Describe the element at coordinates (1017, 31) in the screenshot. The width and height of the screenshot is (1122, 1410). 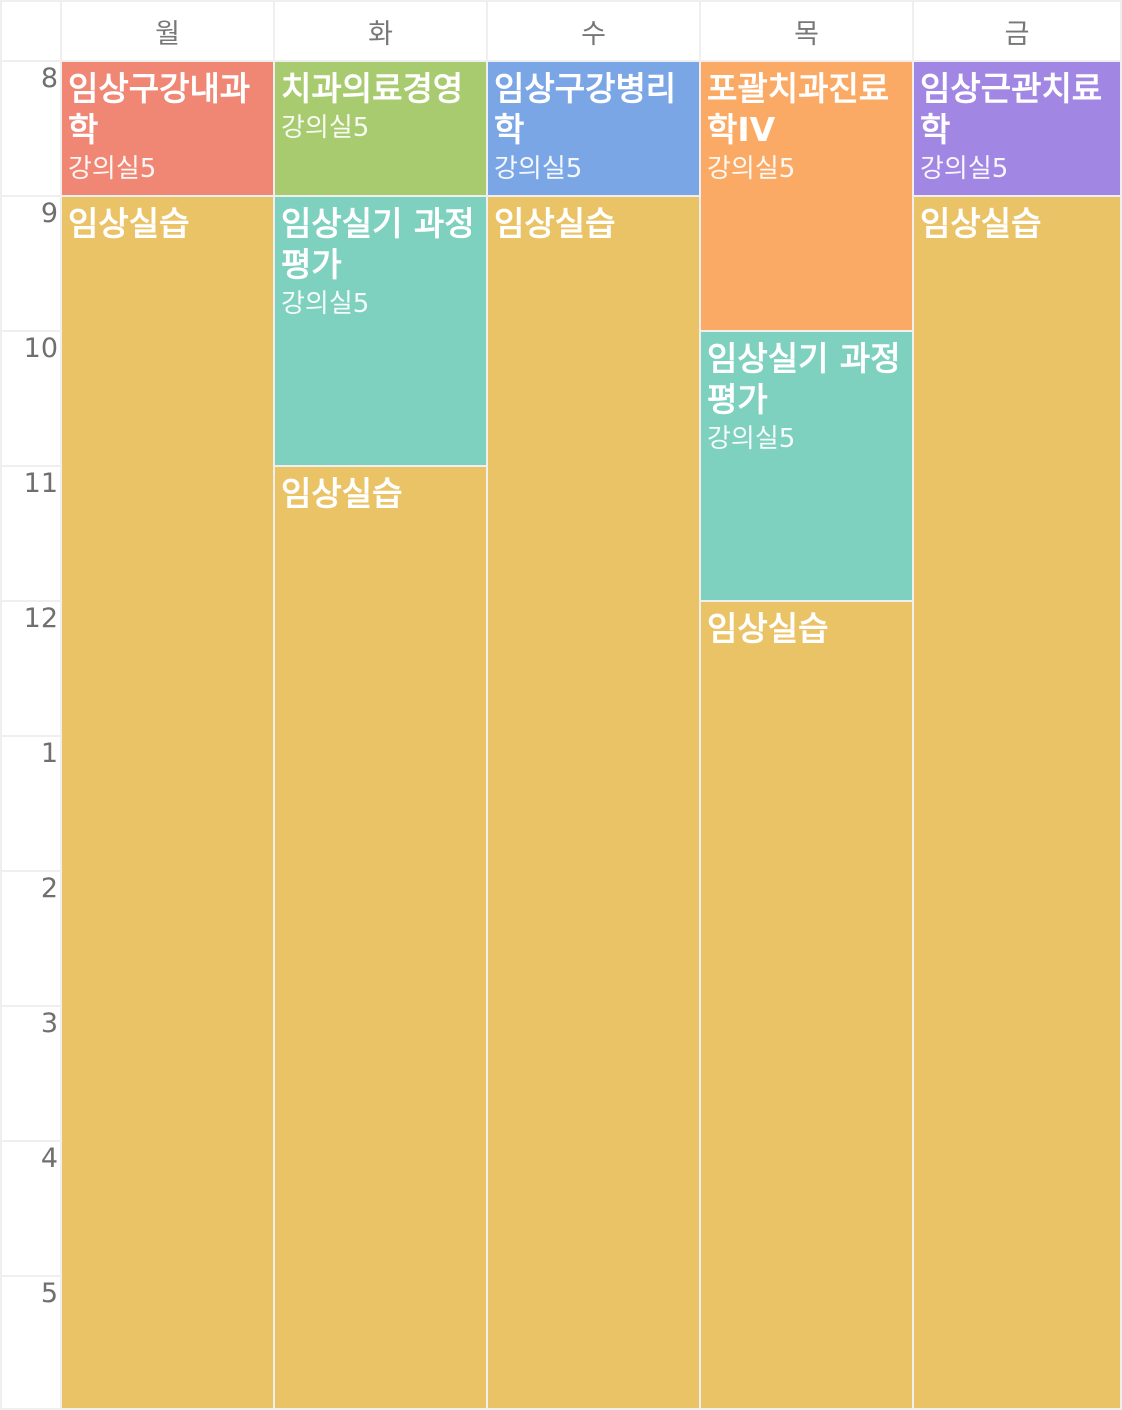
I see `day-header: 금` at that location.